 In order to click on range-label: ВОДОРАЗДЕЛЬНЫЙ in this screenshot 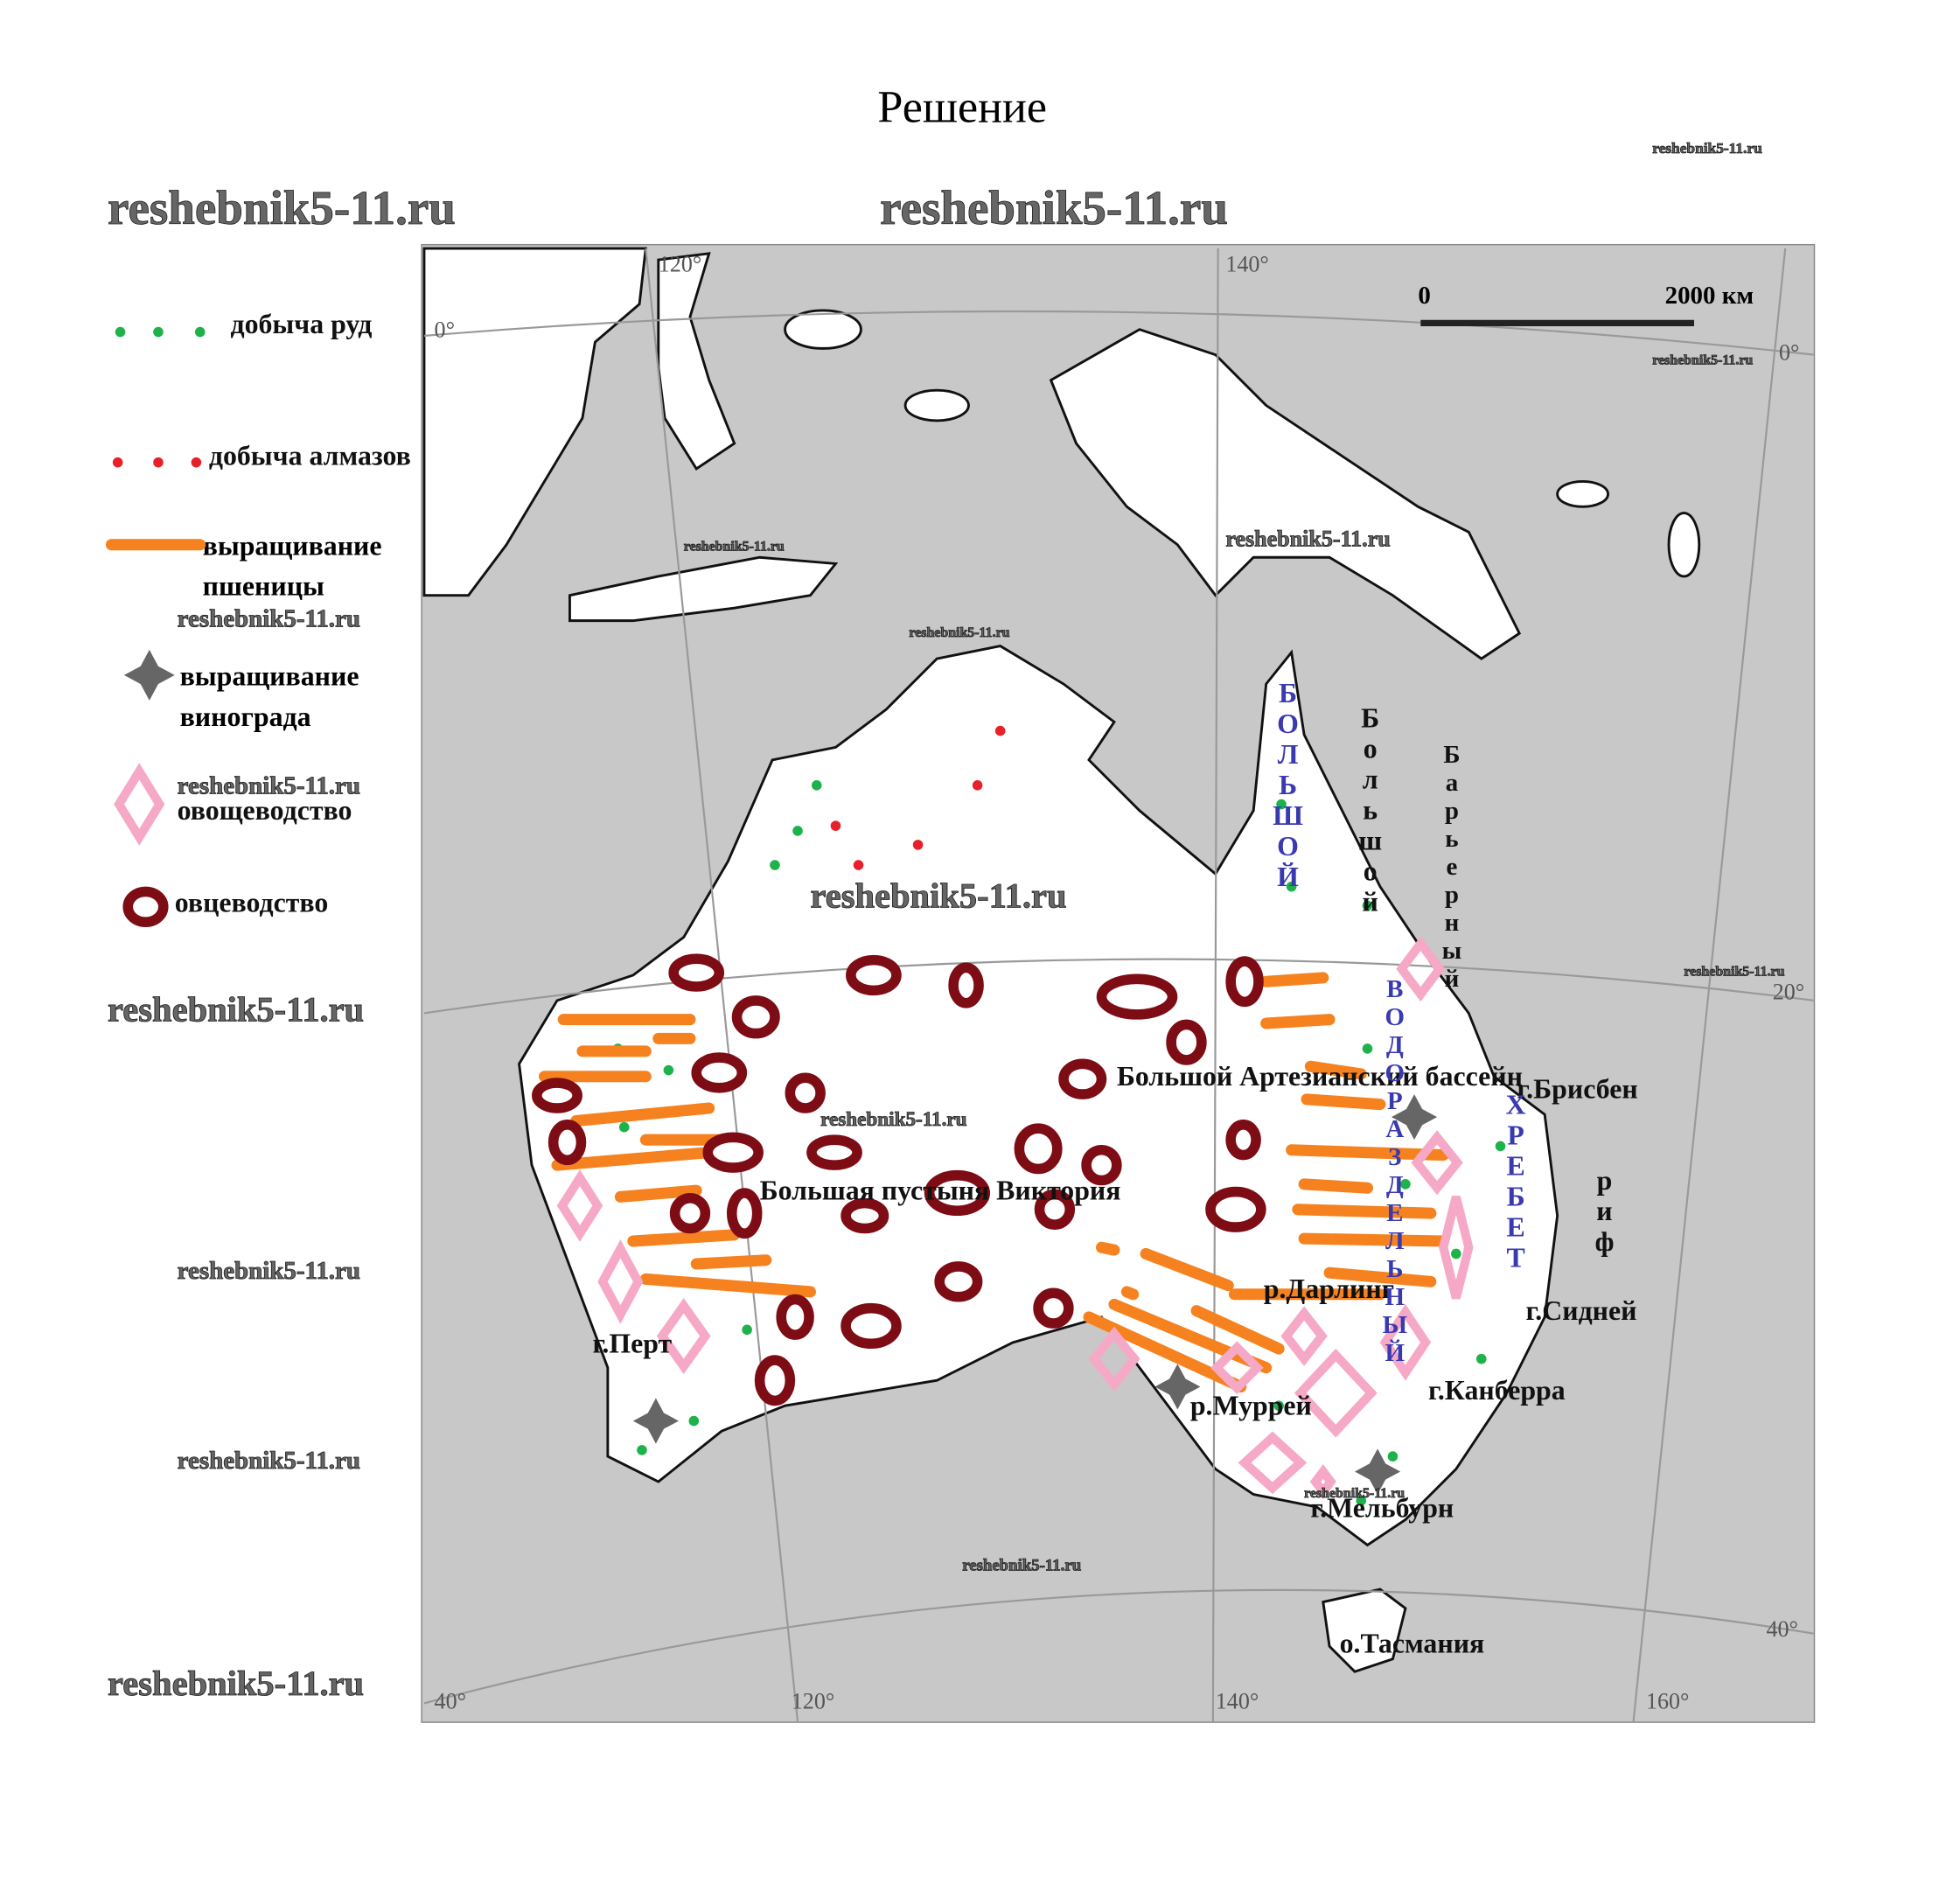, I will do `click(1395, 1171)`.